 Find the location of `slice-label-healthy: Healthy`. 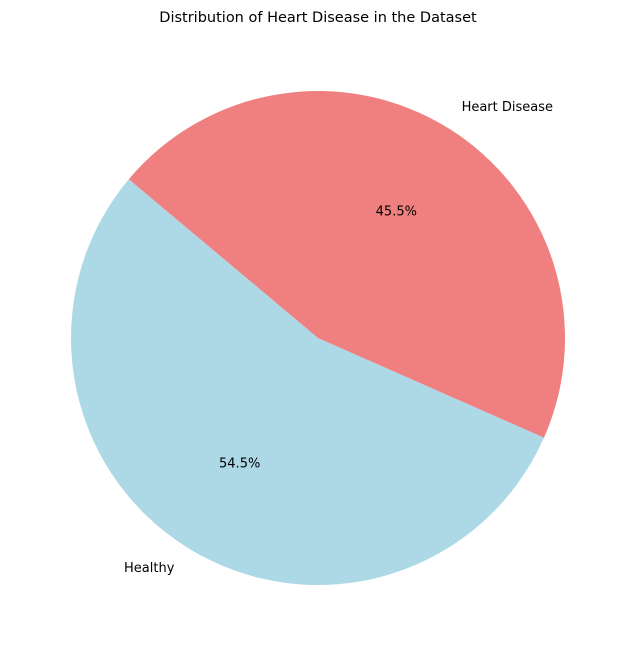

slice-label-healthy: Healthy is located at coordinates (149, 568).